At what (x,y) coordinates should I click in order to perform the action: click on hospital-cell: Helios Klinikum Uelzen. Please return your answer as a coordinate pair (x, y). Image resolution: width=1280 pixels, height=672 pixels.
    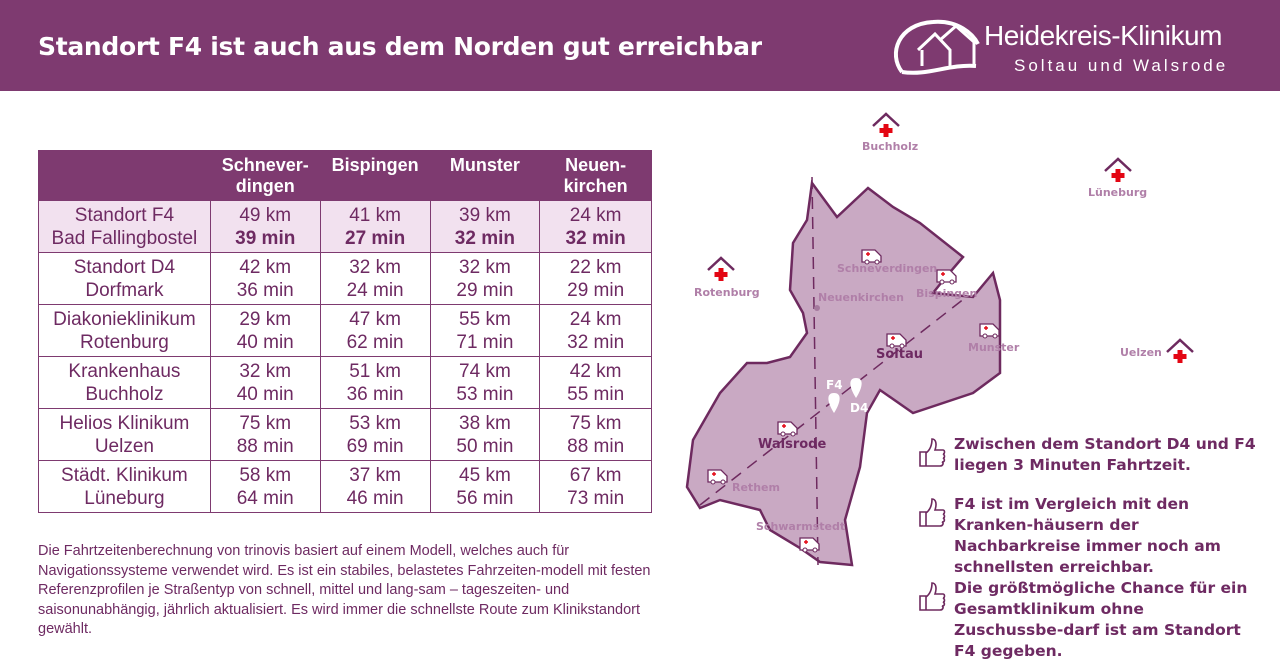
    Looking at the image, I should click on (124, 434).